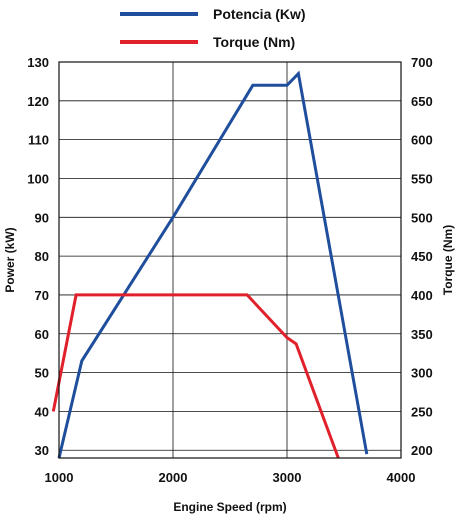 Image resolution: width=461 pixels, height=526 pixels. Describe the element at coordinates (422, 256) in the screenshot. I see `y-right-tick-label: 450` at that location.